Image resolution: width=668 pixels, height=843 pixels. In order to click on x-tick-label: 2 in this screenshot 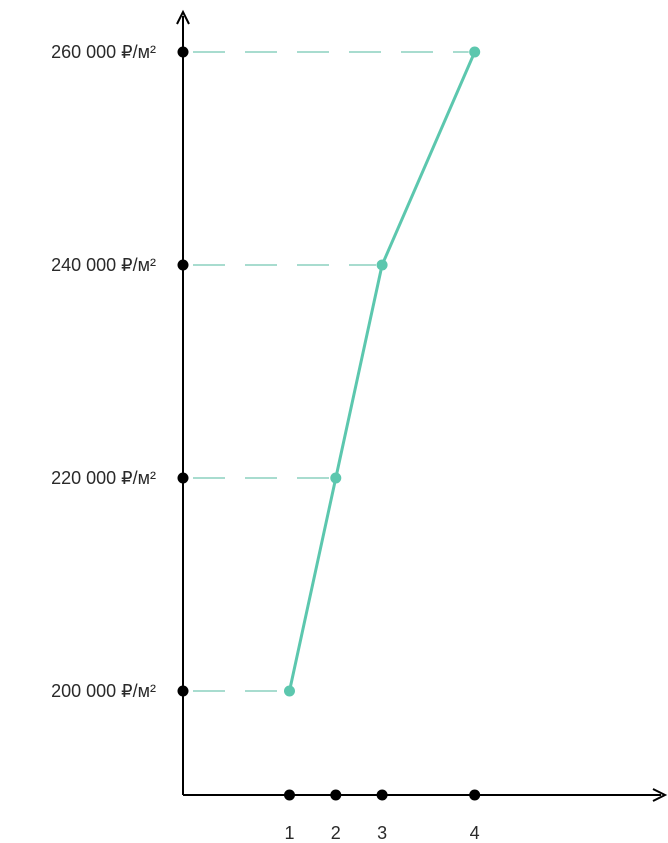, I will do `click(336, 833)`.